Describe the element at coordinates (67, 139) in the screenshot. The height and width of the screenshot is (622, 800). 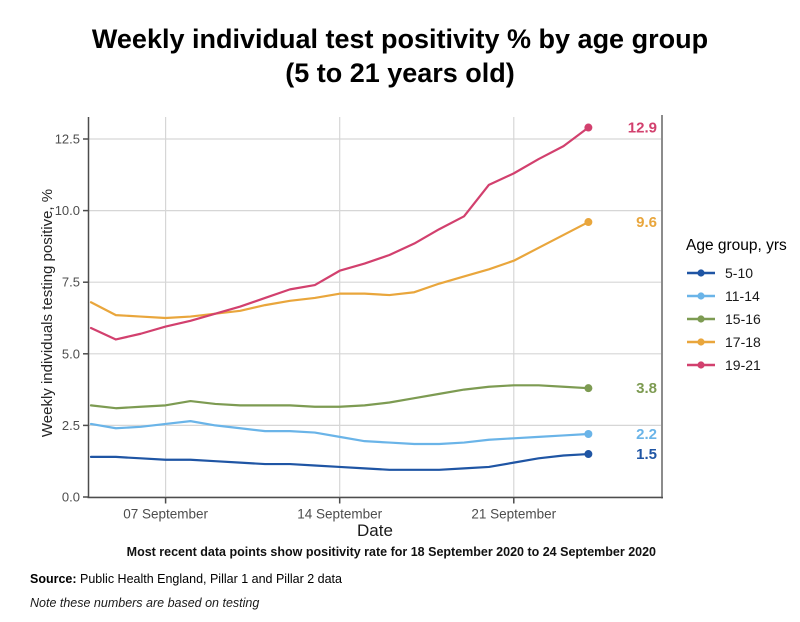
I see `y-tick-label: 12.5` at that location.